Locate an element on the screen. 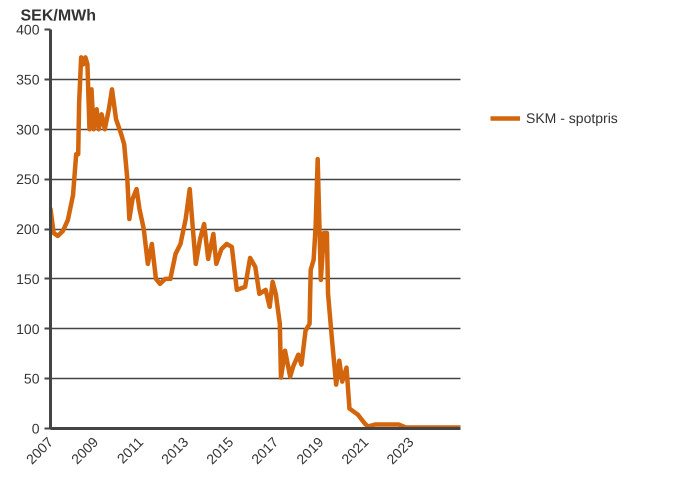 The width and height of the screenshot is (695, 483). y-tick-label: 300 is located at coordinates (28, 129).